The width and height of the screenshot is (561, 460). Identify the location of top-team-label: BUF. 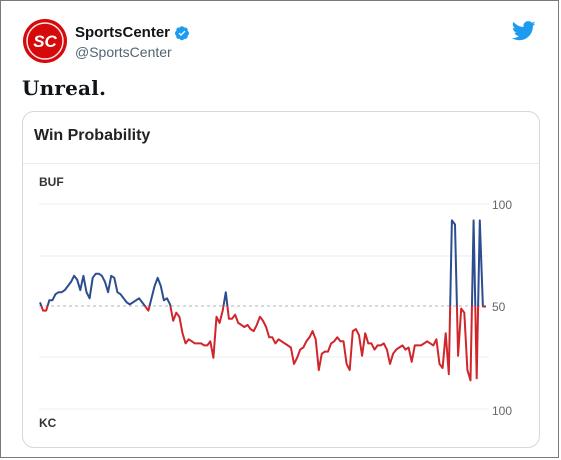
(51, 182).